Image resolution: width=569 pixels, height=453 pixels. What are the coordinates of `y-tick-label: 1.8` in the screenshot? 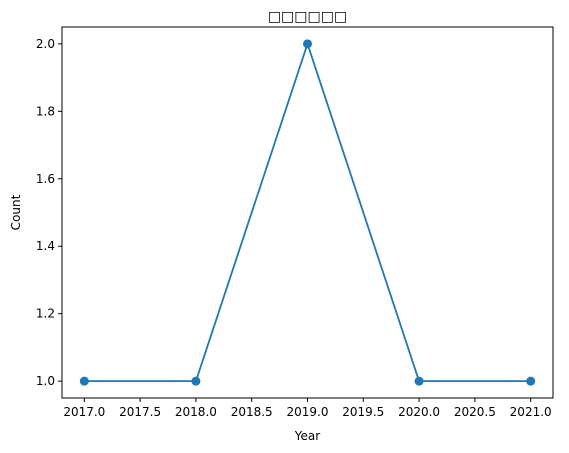 It's located at (45, 111).